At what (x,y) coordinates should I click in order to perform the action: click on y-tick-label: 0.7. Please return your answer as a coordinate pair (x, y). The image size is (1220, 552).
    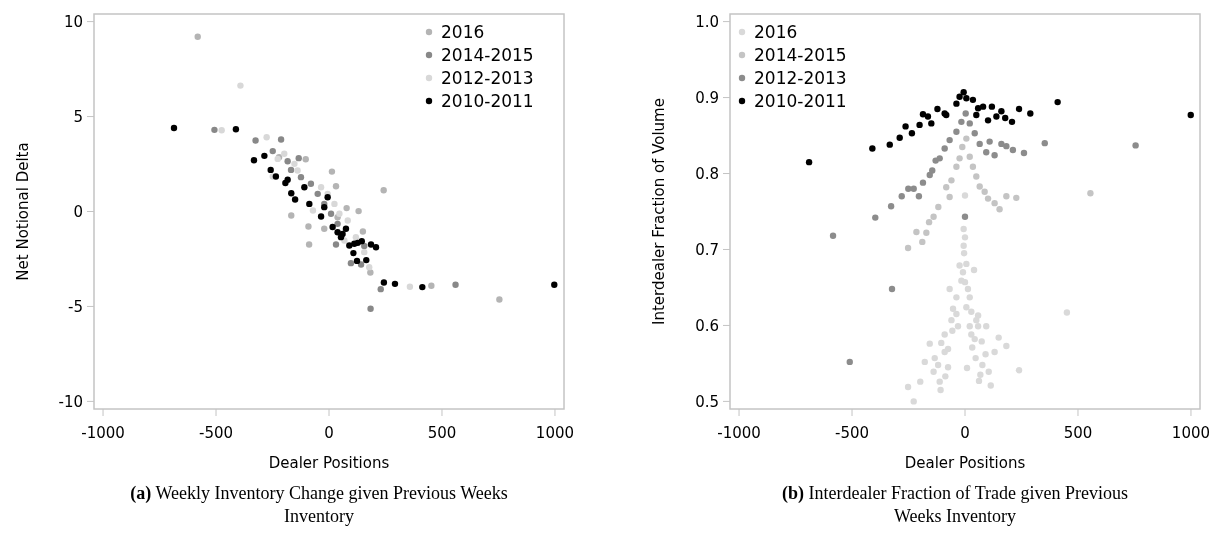
    Looking at the image, I should click on (707, 249).